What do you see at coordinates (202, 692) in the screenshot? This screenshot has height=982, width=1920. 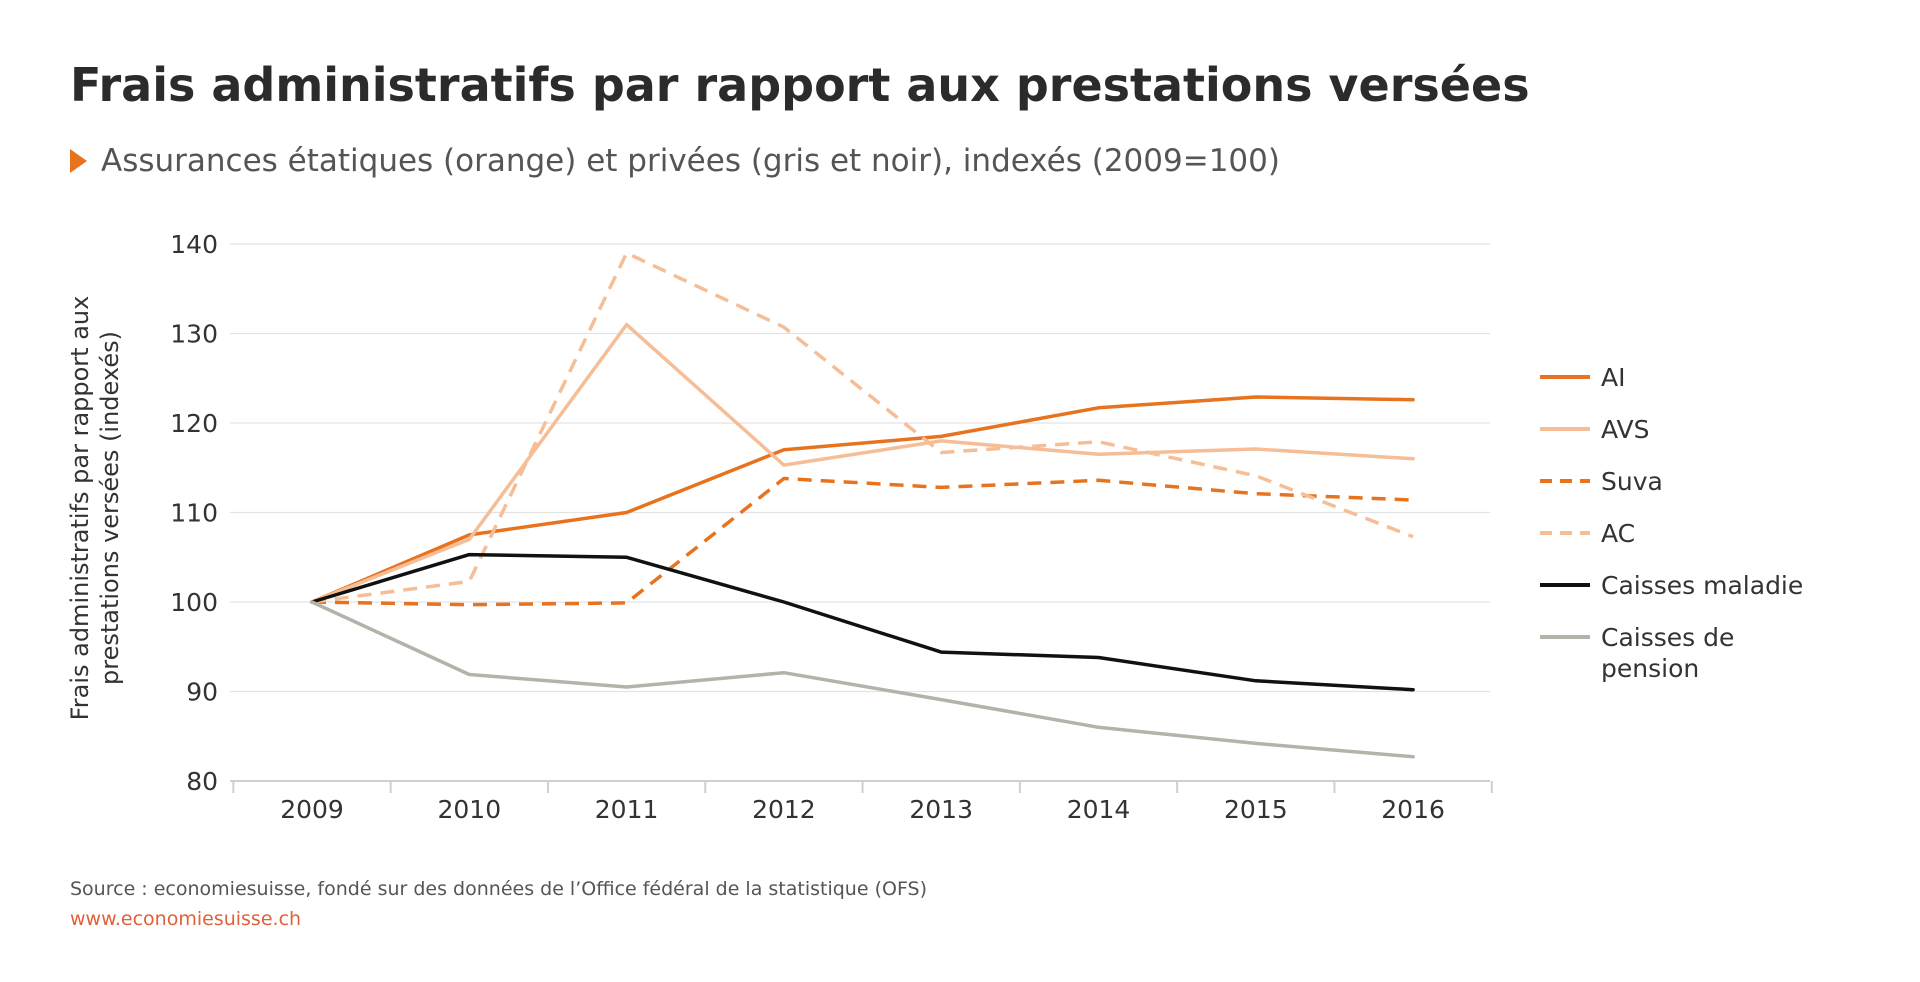 I see `y-tick-label: 90` at bounding box center [202, 692].